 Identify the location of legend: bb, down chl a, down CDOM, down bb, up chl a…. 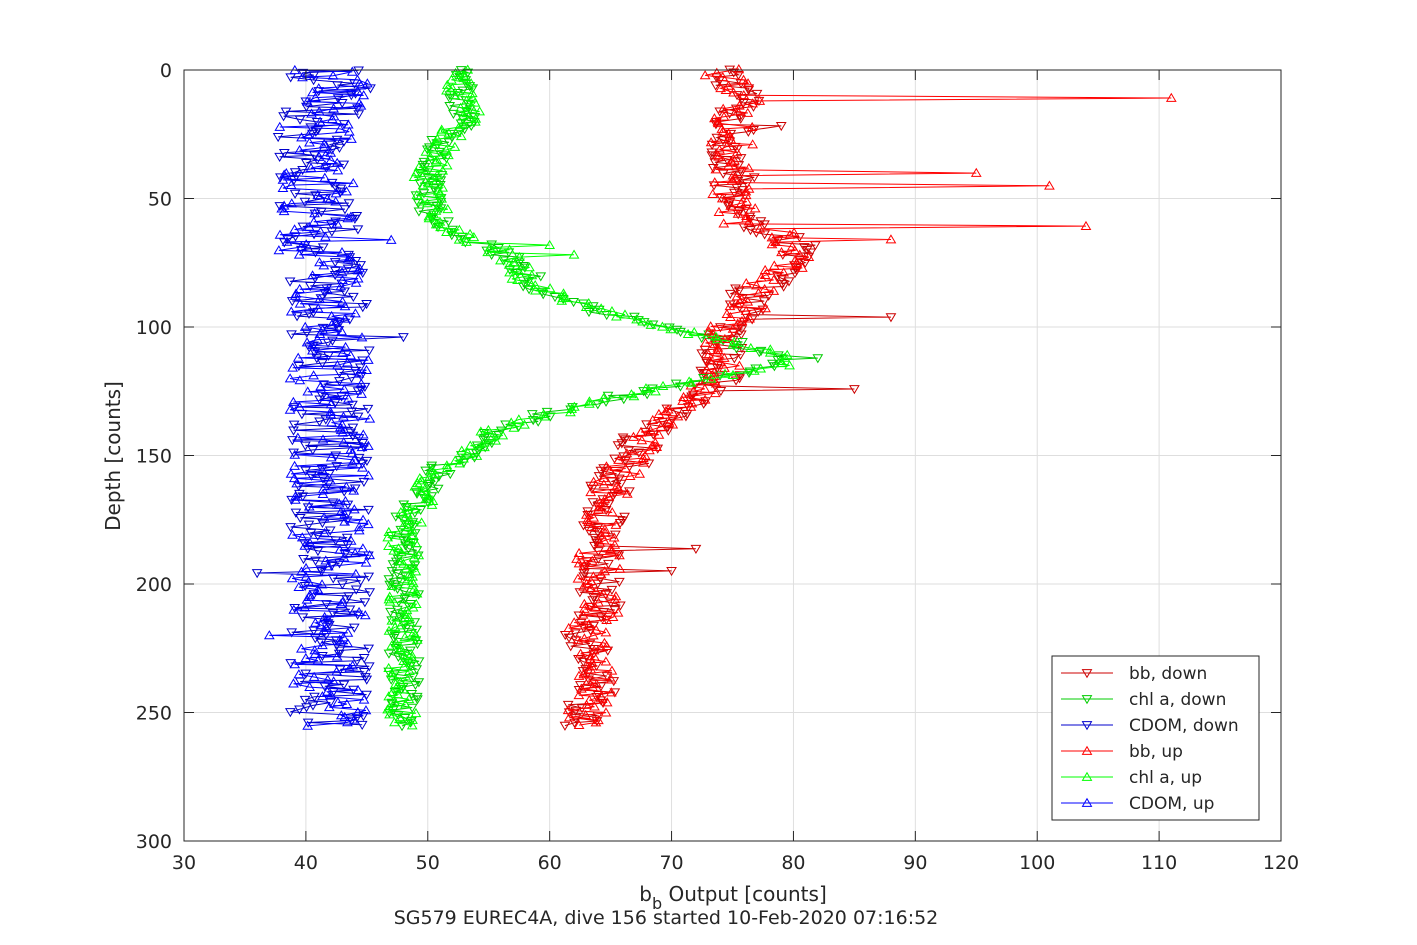
(1155, 738).